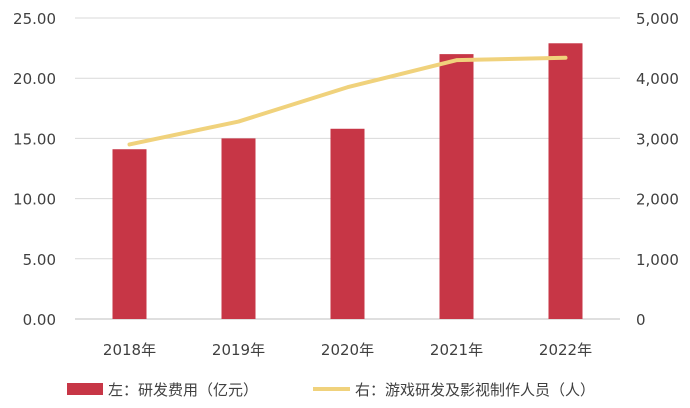 This screenshot has width=690, height=408. What do you see at coordinates (34, 200) in the screenshot?
I see `y-left-tick-label: 10.00` at bounding box center [34, 200].